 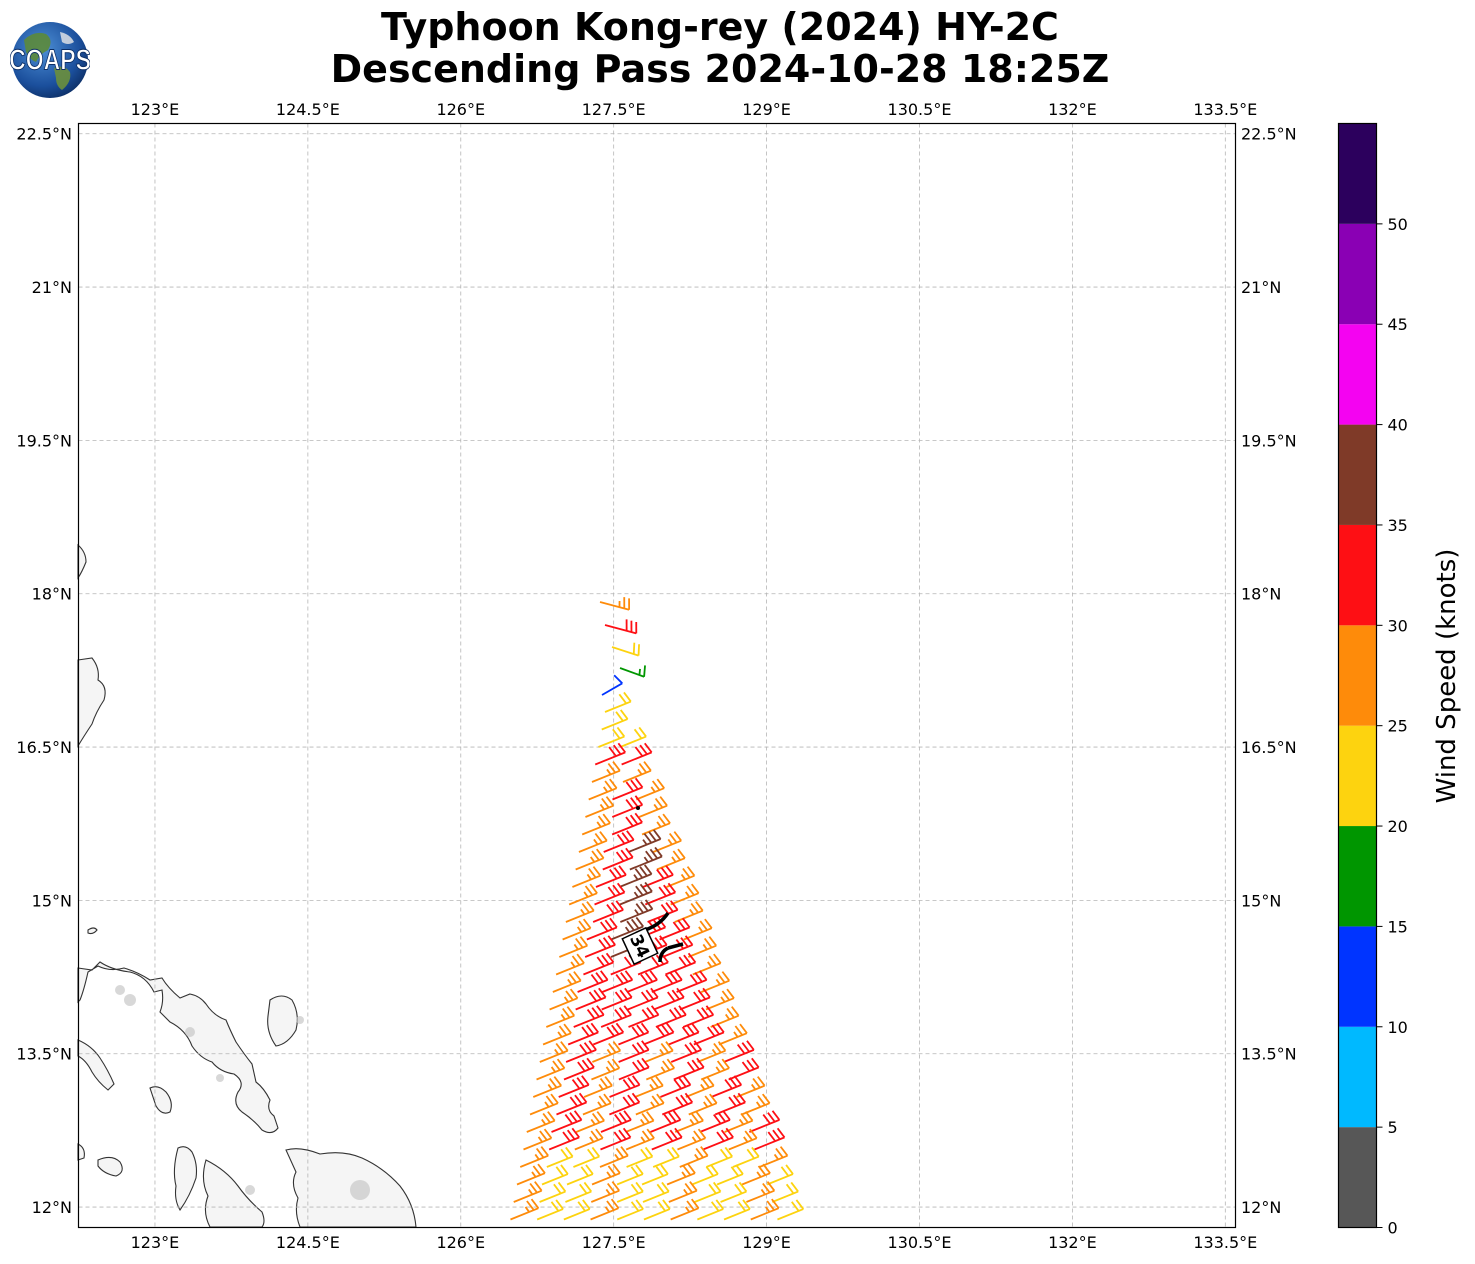 What do you see at coordinates (52, 900) in the screenshot?
I see `y-tick-label-left: 15°N` at bounding box center [52, 900].